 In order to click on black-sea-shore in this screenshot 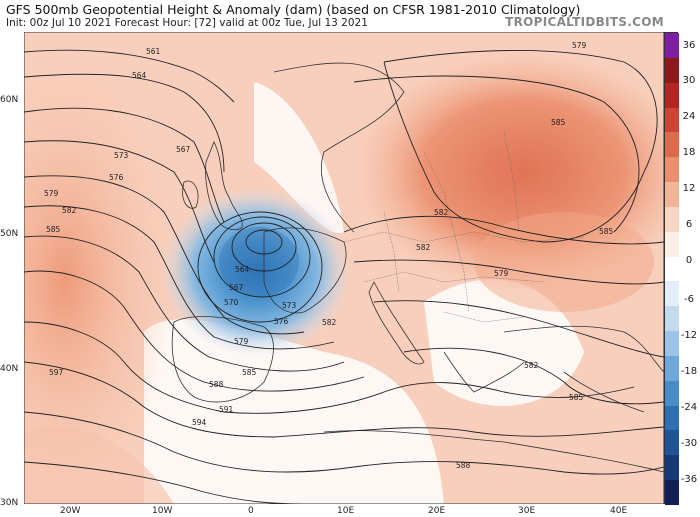, I will do `click(583, 349)`.